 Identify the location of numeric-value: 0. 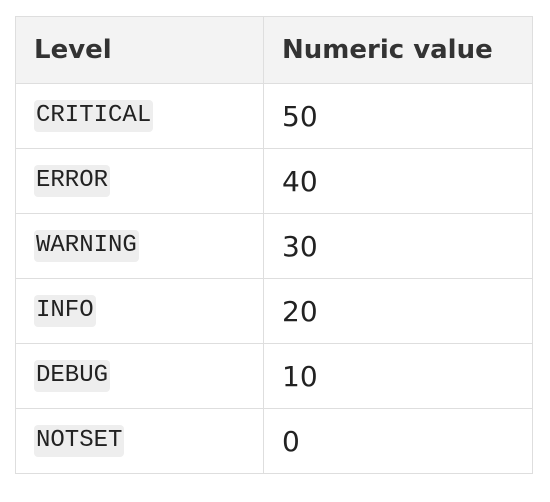
(291, 441).